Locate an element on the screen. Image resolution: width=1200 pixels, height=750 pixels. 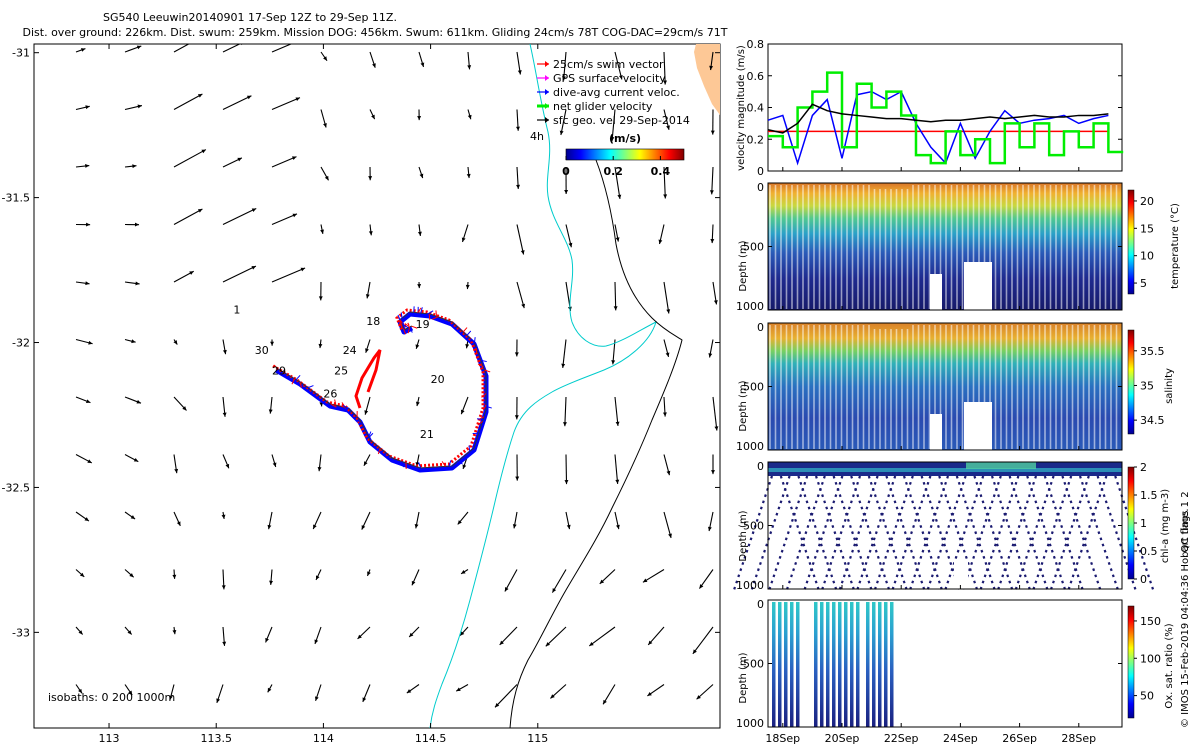
colorbar-tick-label: 0.5 is located at coordinates (1149, 551).